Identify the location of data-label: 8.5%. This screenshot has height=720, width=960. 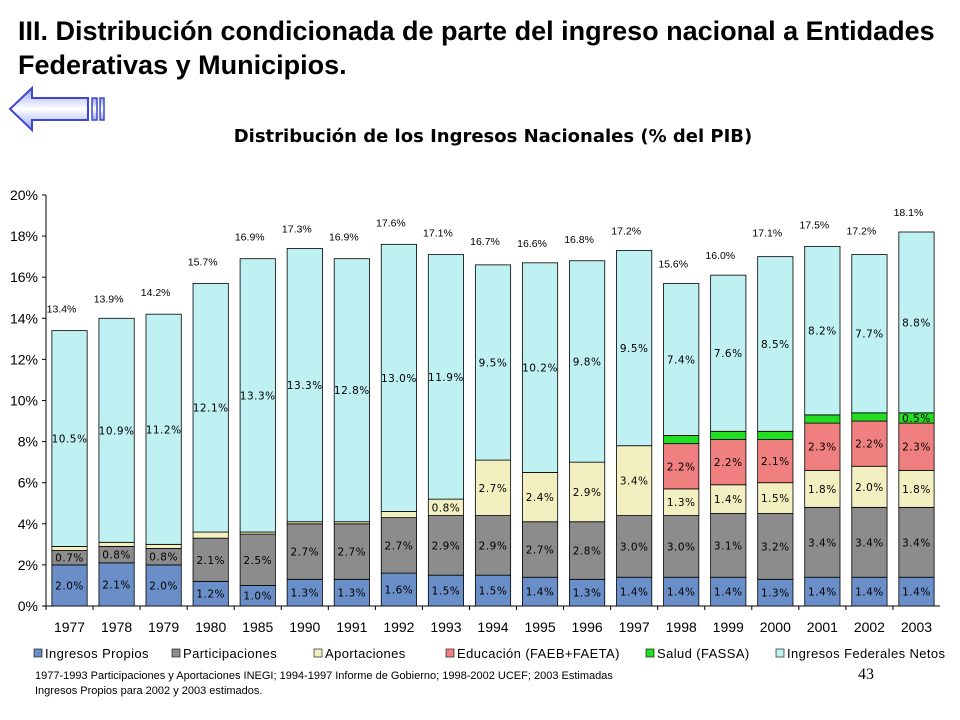
(775, 345).